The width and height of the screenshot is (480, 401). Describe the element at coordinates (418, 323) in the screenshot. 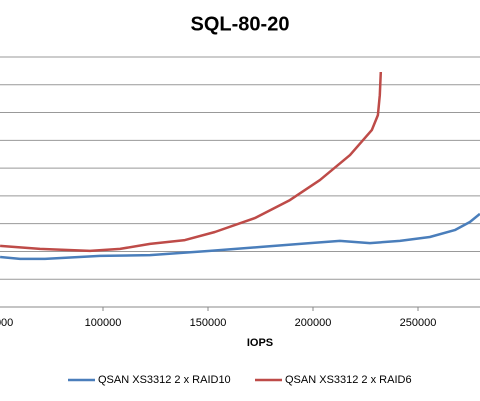

I see `x-tick-label: 250000` at that location.